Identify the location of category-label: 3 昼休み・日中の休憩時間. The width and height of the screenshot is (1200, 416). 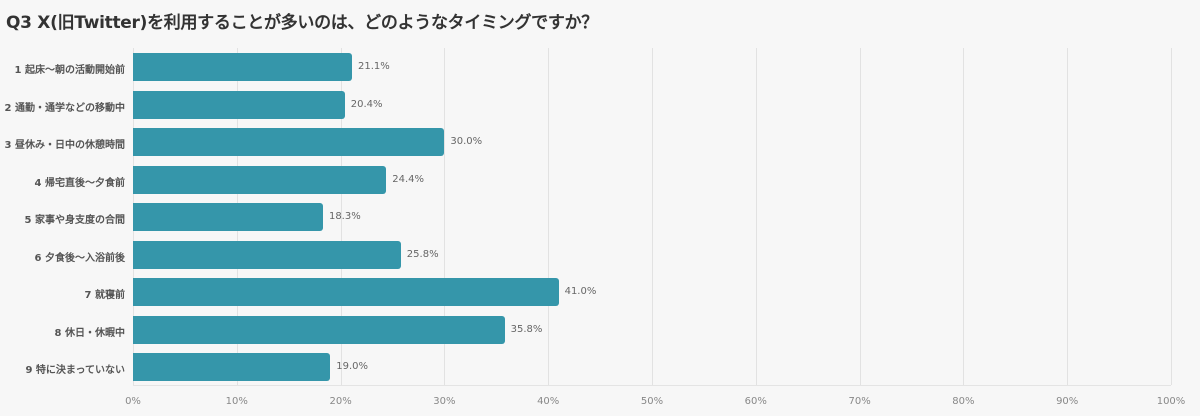
(64, 145).